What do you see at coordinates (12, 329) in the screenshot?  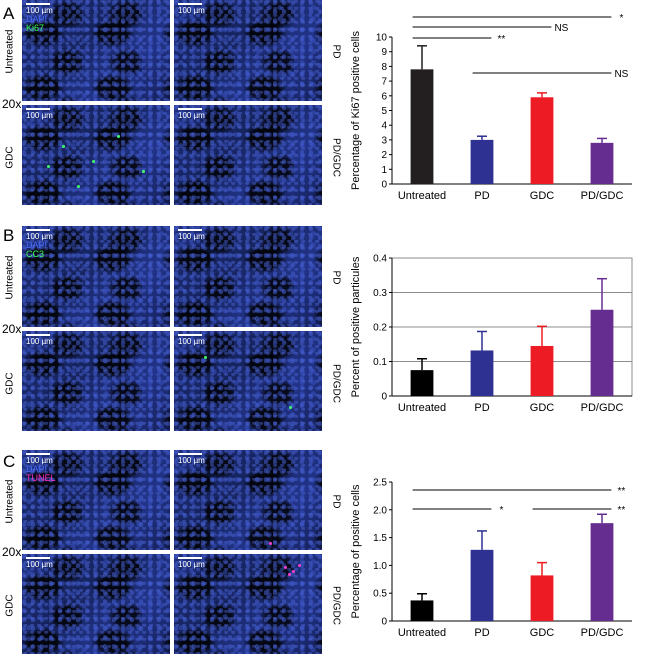 I see `magnification-label-b: 20x` at bounding box center [12, 329].